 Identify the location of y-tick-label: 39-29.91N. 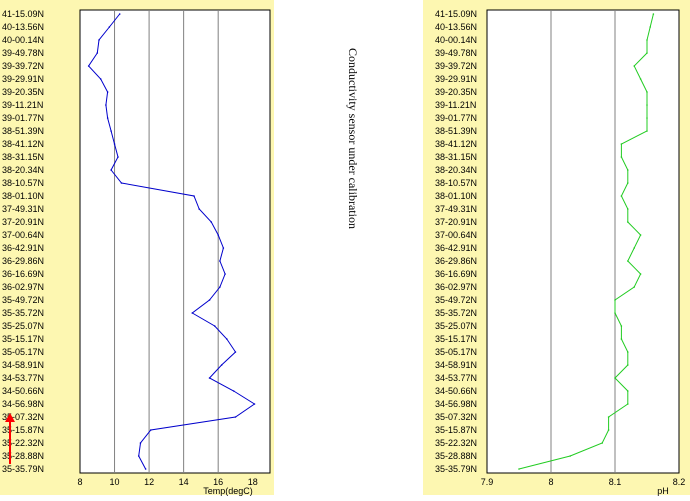
(23, 79).